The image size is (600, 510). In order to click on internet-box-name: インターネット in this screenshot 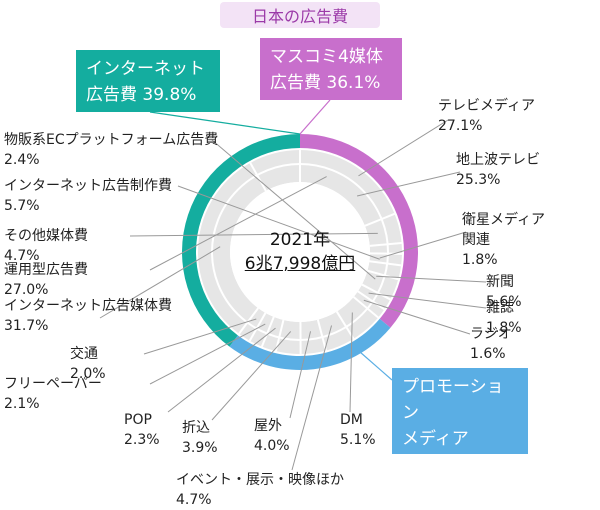, I will do `click(148, 69)`.